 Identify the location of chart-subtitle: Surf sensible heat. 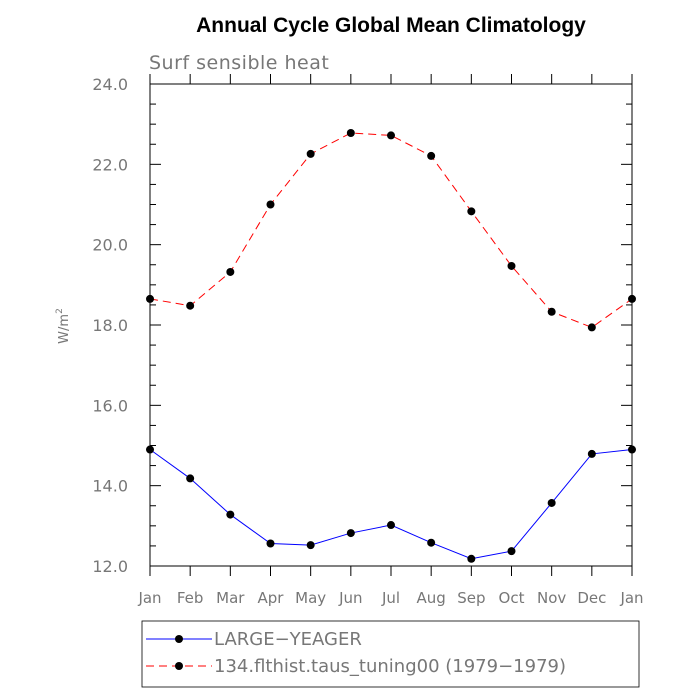
(239, 63).